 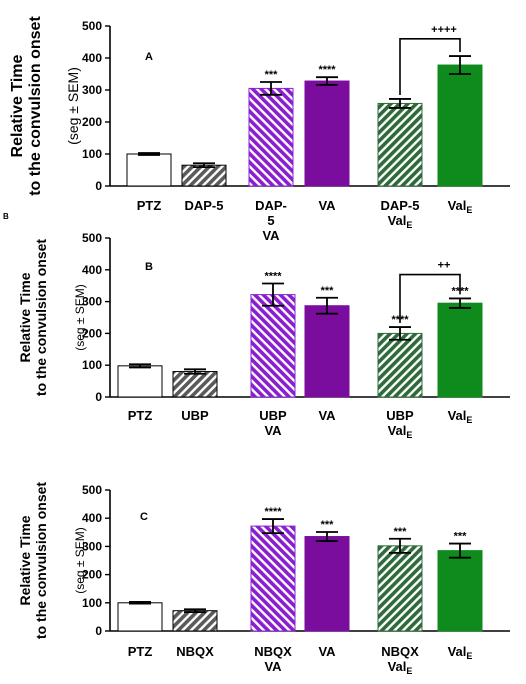 What do you see at coordinates (203, 205) in the screenshot?
I see `category-label: DAP-5` at bounding box center [203, 205].